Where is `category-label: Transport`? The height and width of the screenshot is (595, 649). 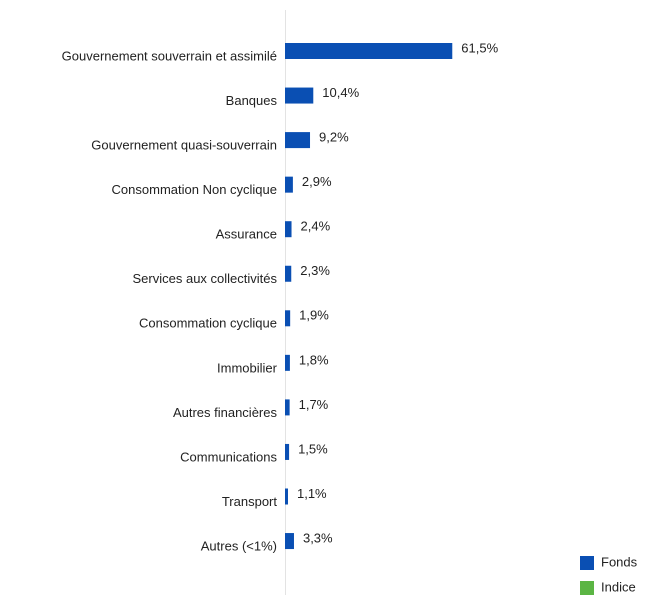
category-label: Transport is located at coordinates (250, 501).